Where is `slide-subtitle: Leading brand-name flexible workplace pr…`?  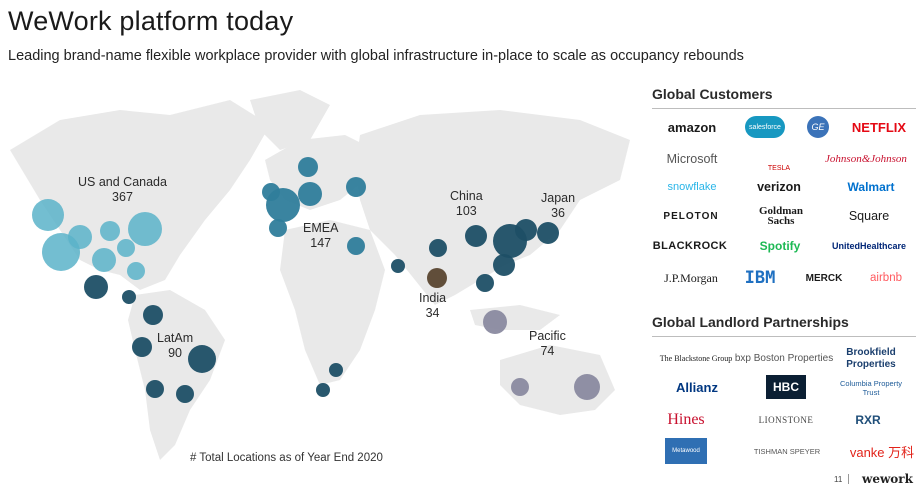 slide-subtitle: Leading brand-name flexible workplace pr… is located at coordinates (376, 56).